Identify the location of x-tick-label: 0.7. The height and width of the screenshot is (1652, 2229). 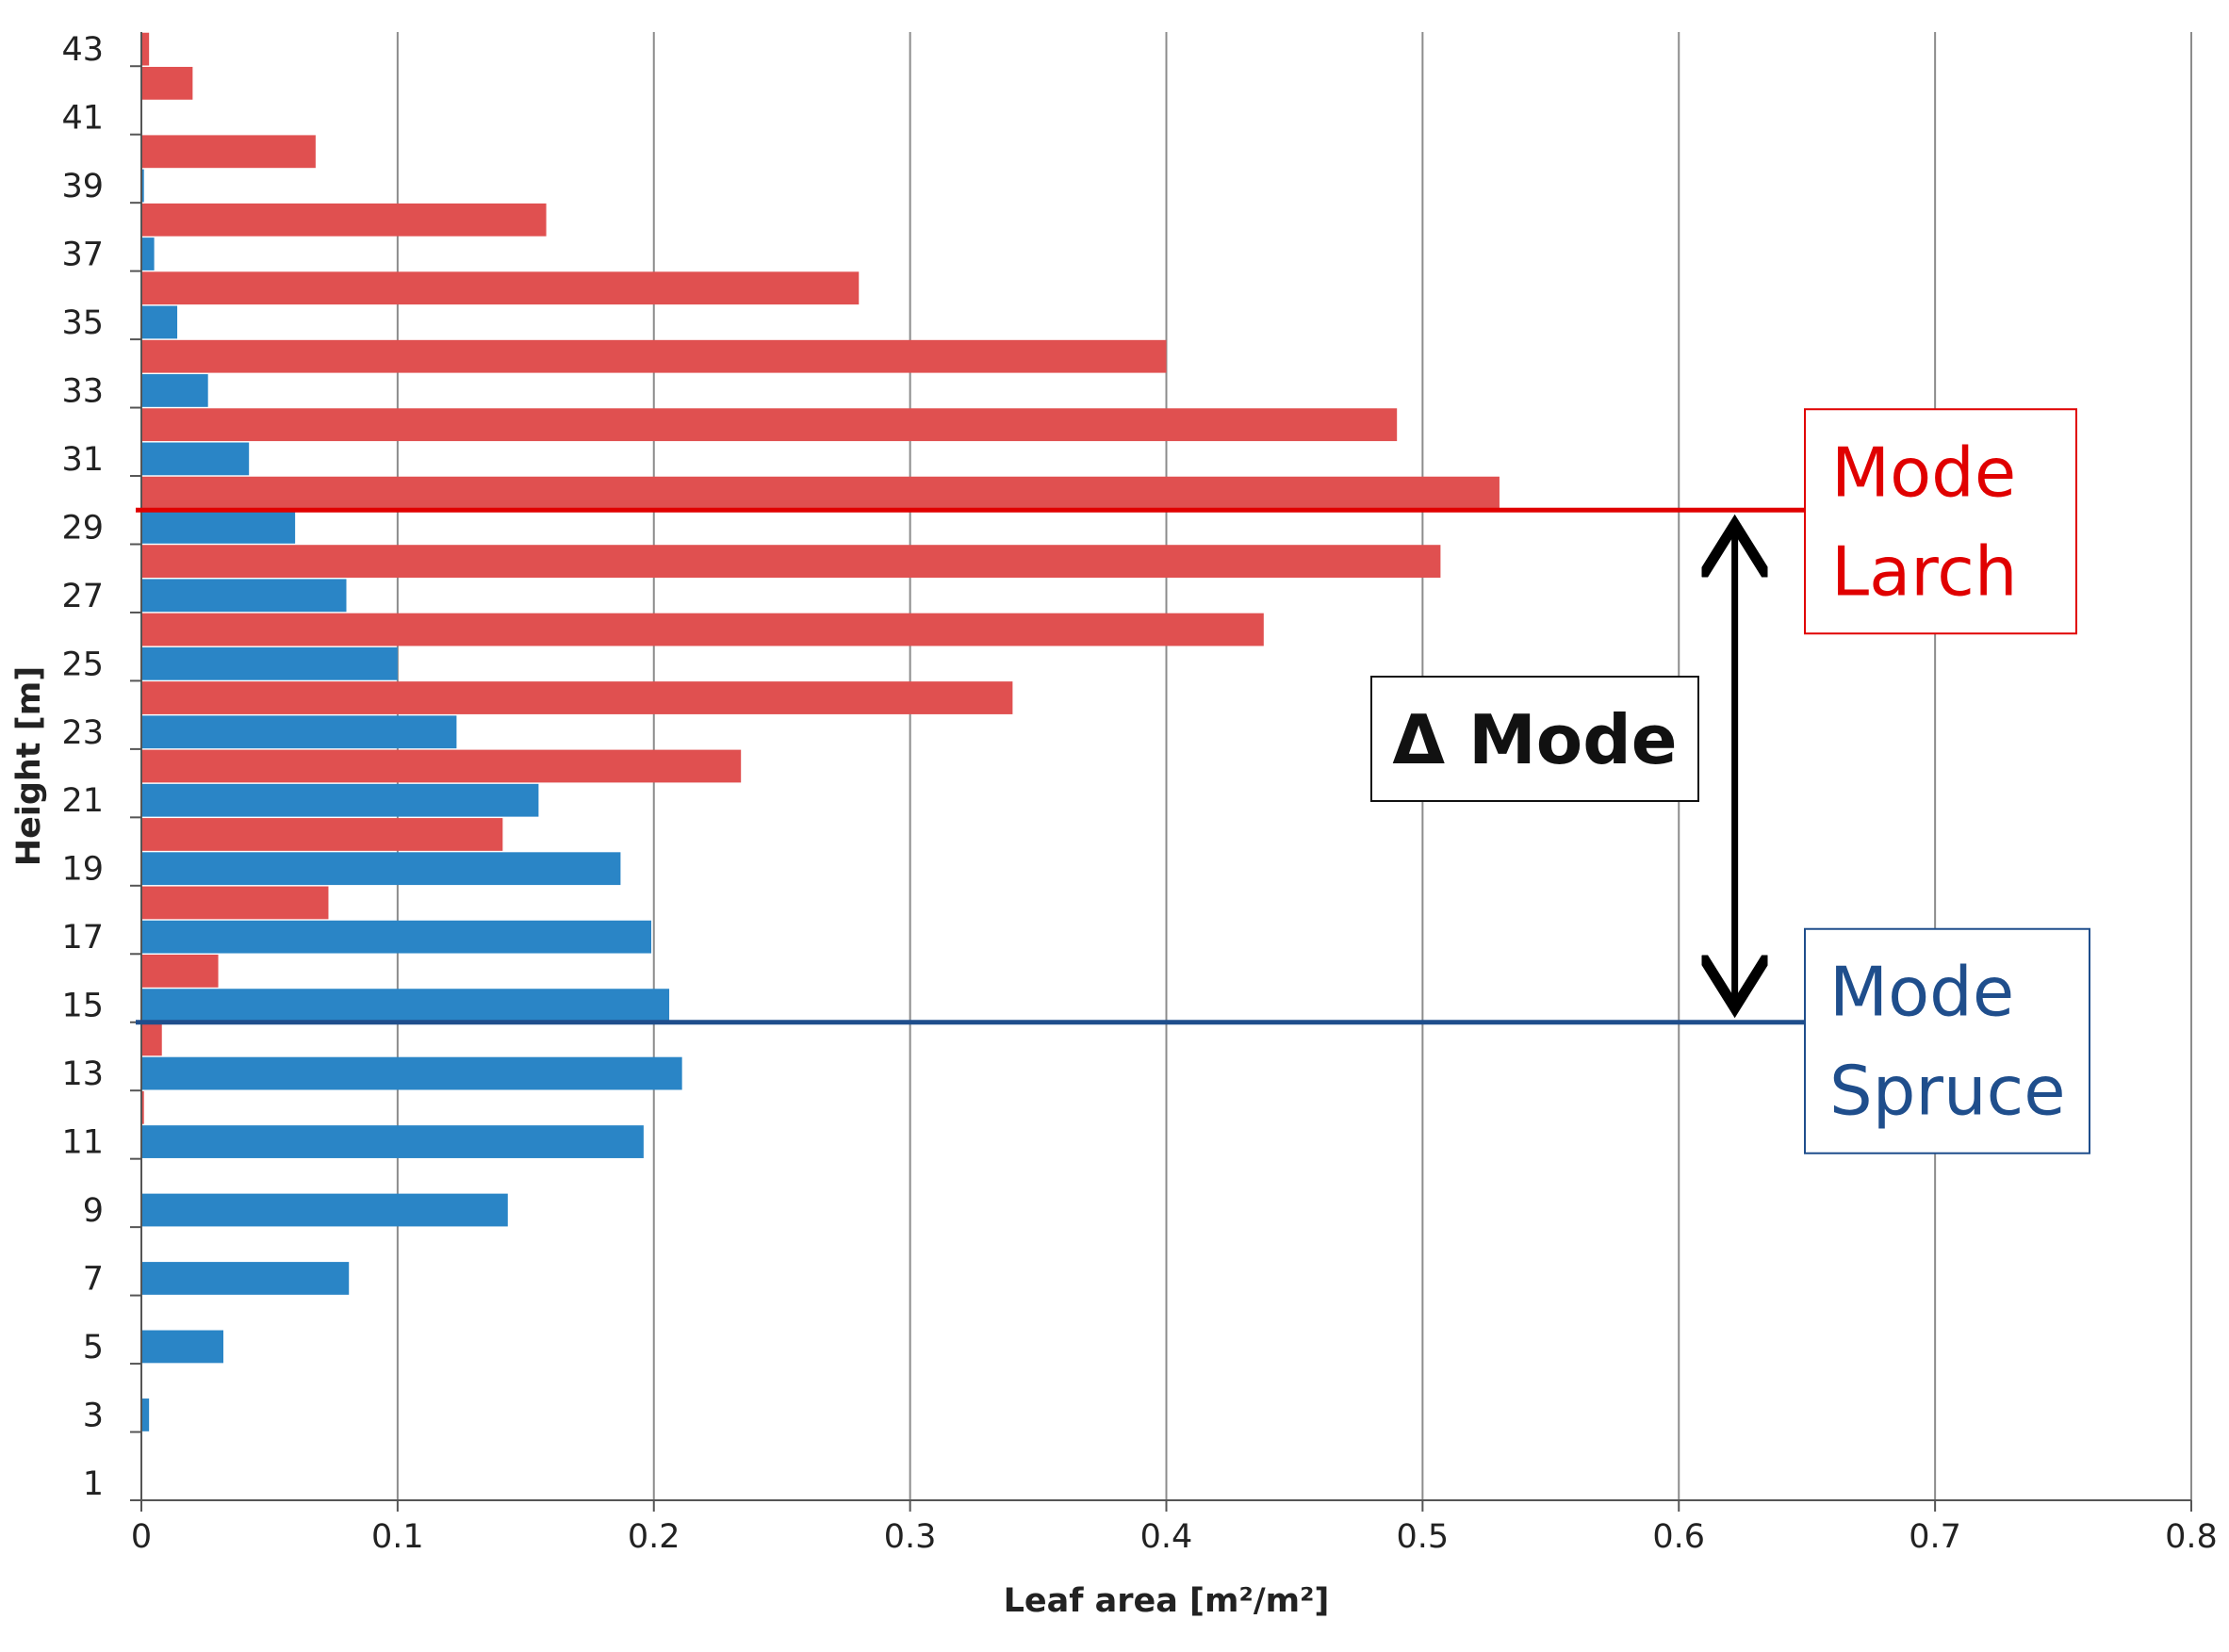
(1935, 1537).